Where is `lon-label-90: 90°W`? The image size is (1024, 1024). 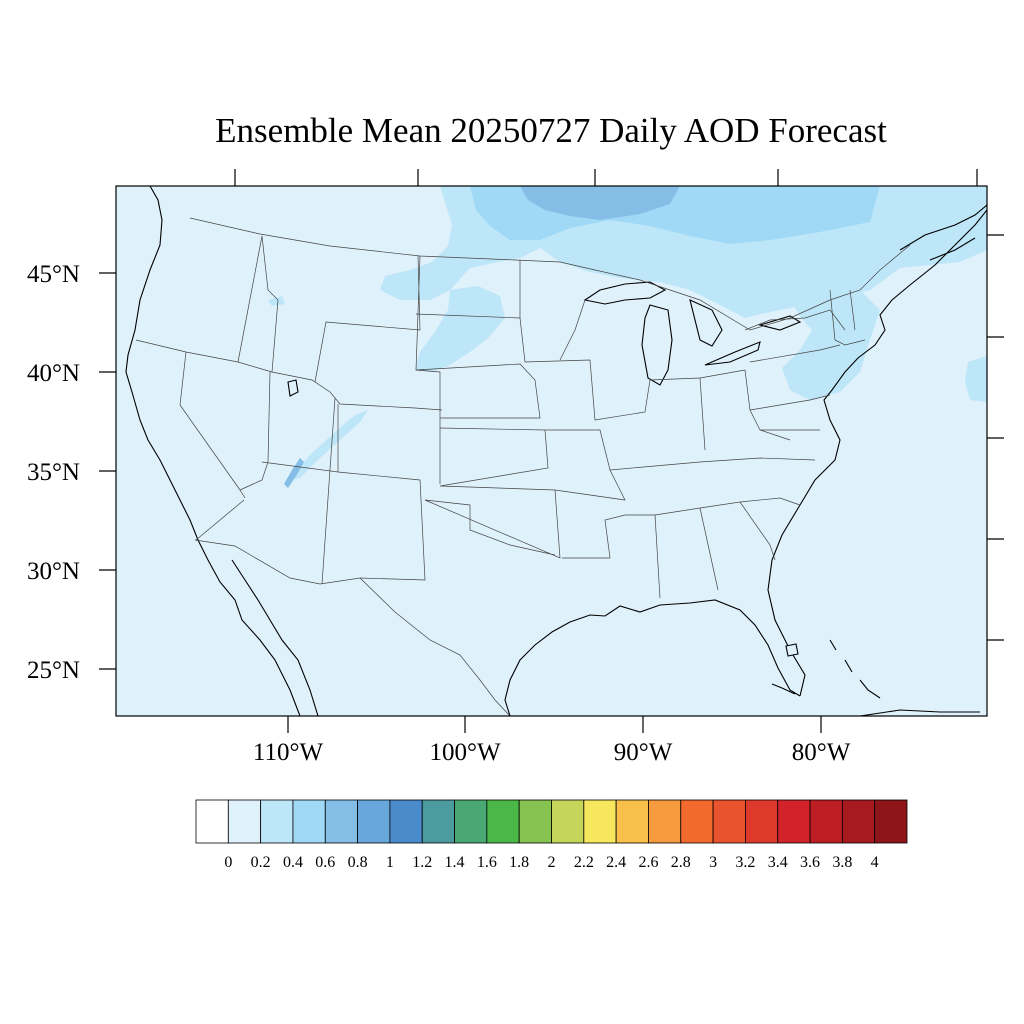
lon-label-90: 90°W is located at coordinates (643, 752).